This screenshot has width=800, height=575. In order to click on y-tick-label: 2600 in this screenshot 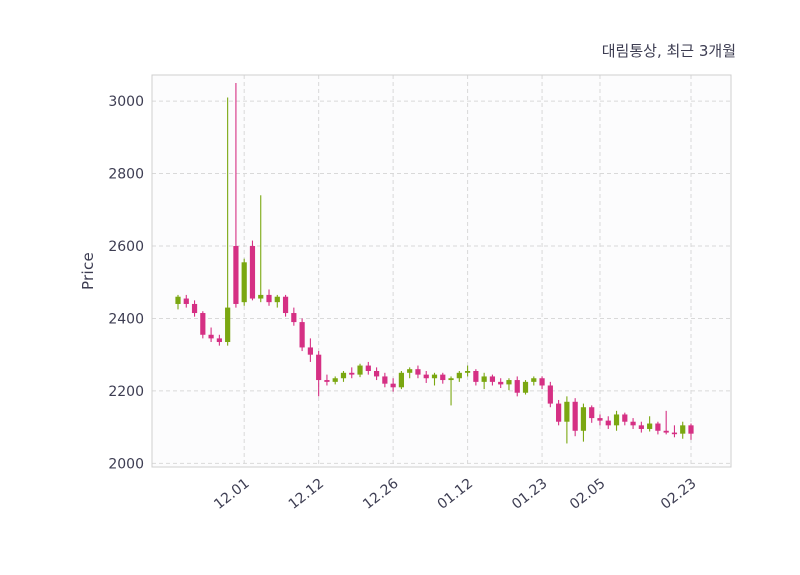, I will do `click(126, 247)`.